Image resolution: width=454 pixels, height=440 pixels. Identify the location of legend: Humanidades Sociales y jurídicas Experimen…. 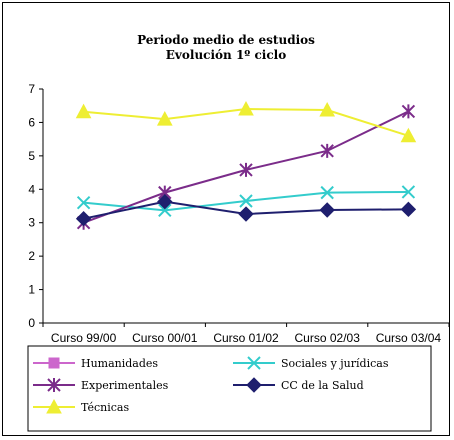
(211, 385).